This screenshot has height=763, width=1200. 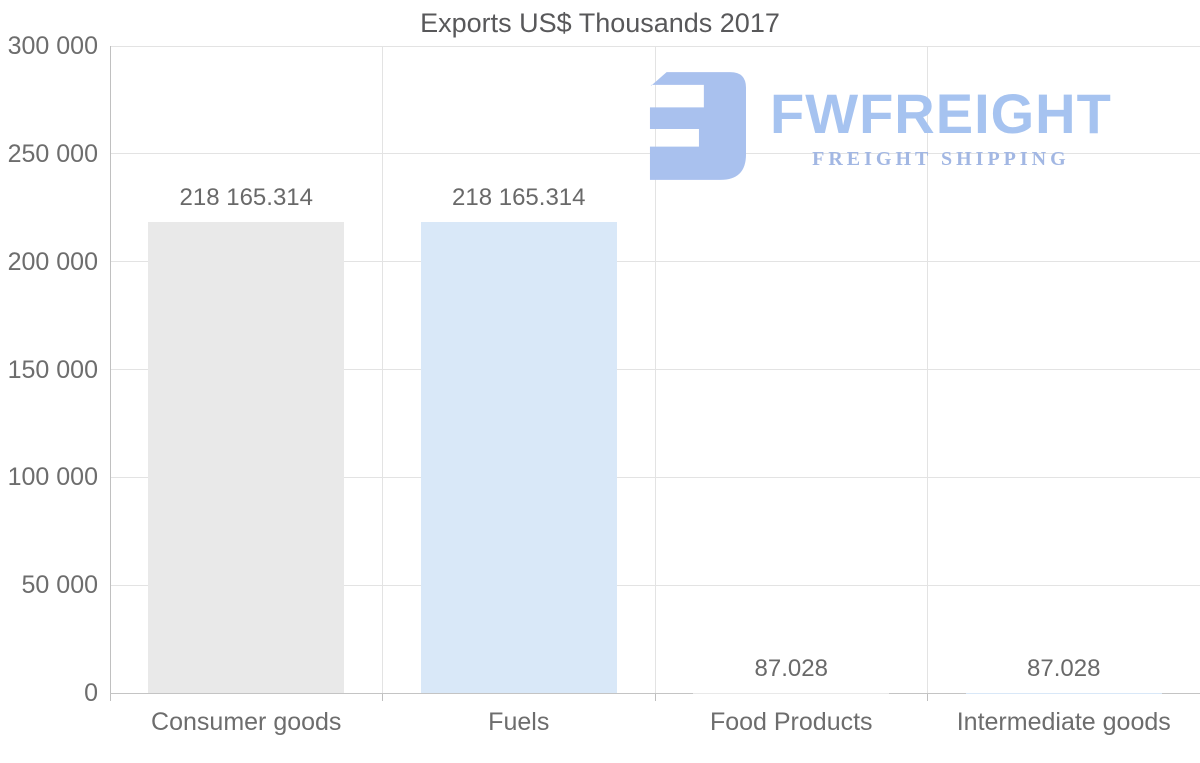 I want to click on x-axis-line, so click(x=655, y=693).